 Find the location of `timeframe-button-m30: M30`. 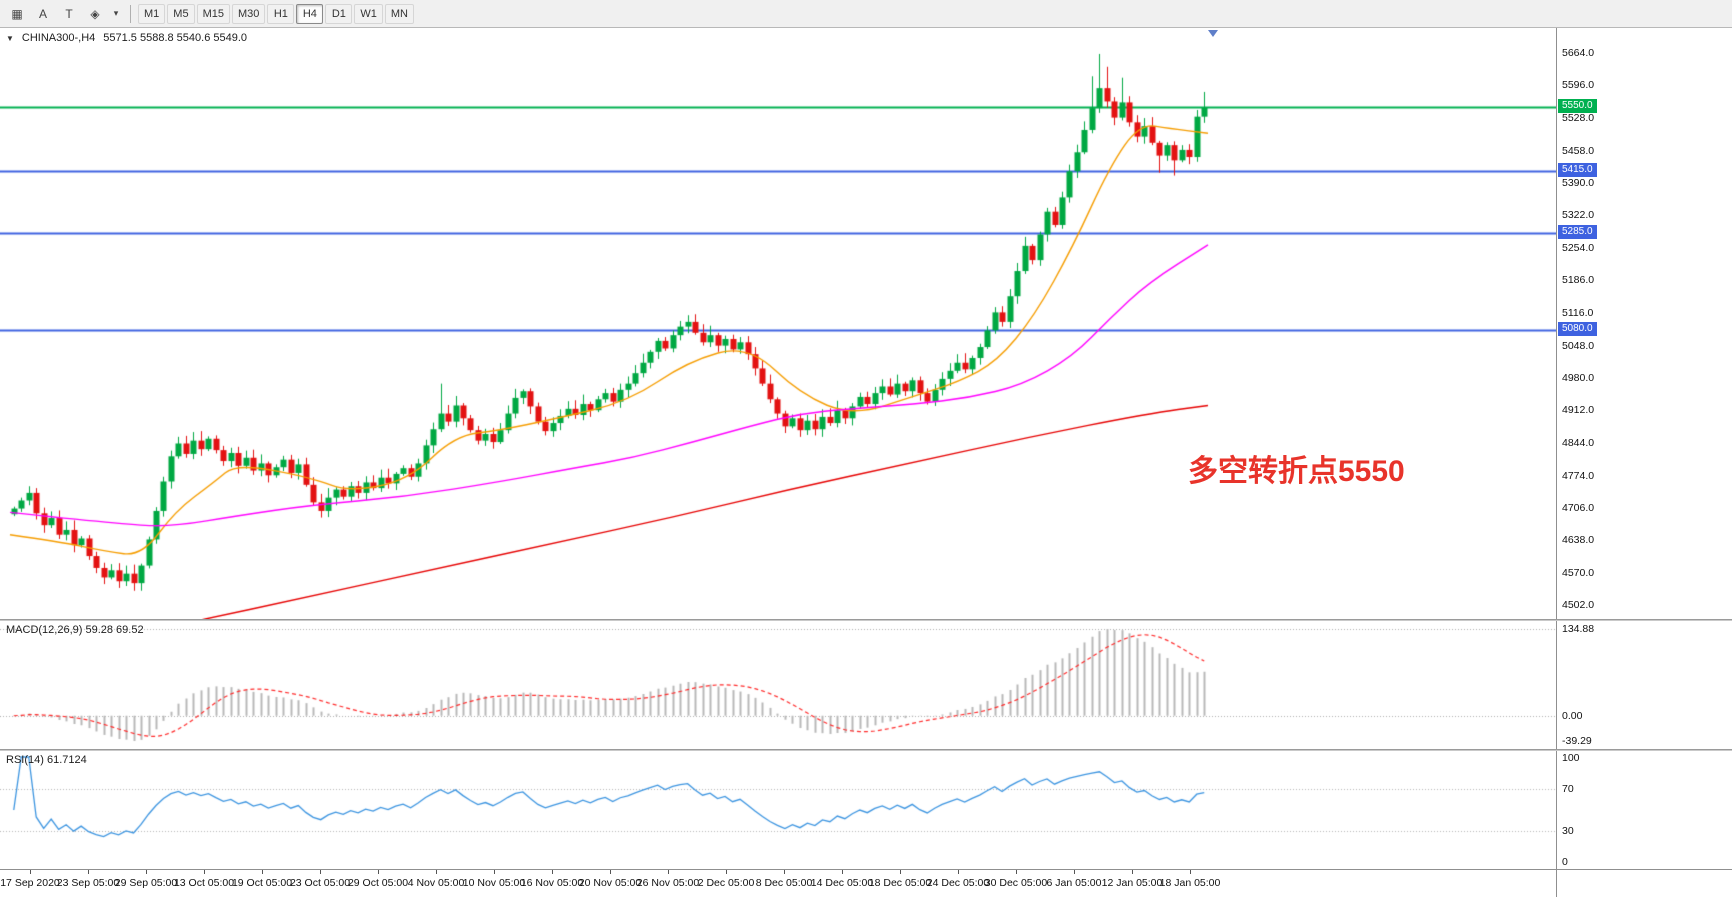

timeframe-button-m30: M30 is located at coordinates (248, 13).